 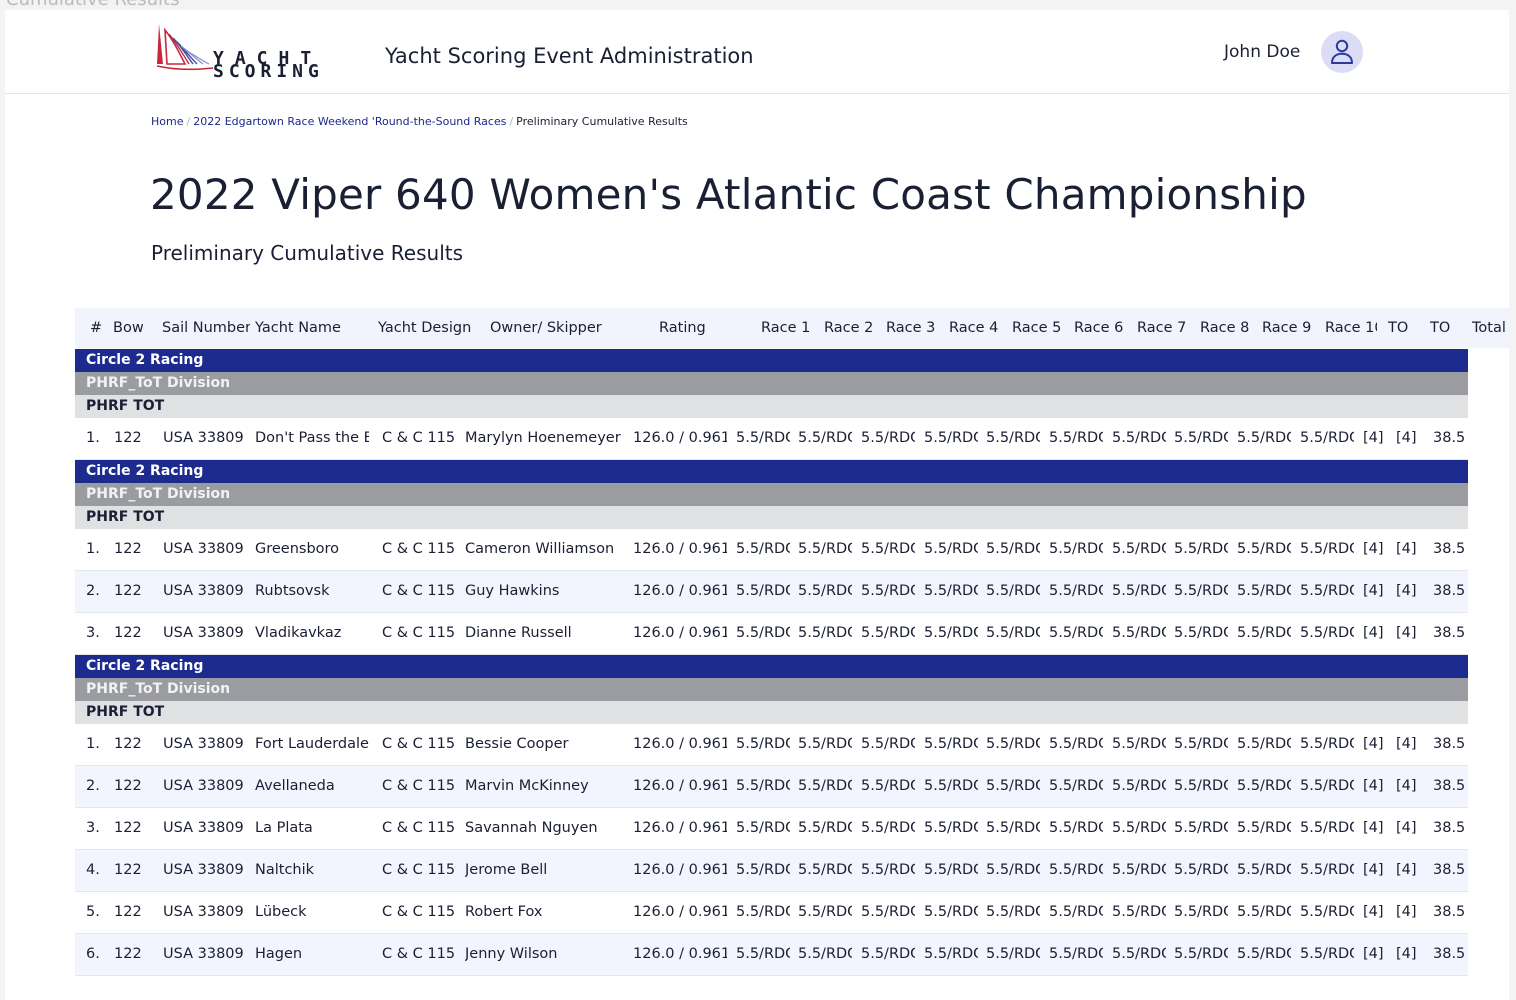 What do you see at coordinates (425, 328) in the screenshot?
I see `column-header-yacht-design: Yacht Design` at bounding box center [425, 328].